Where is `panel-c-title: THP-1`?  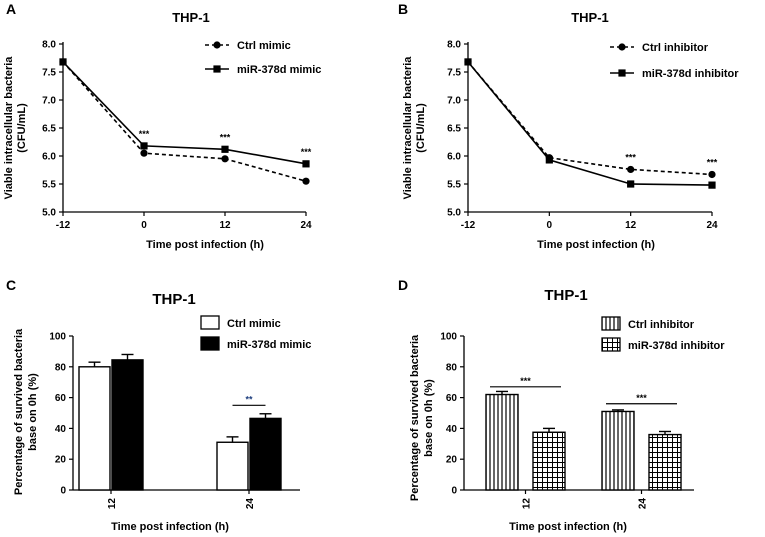
panel-c-title: THP-1 is located at coordinates (173, 299).